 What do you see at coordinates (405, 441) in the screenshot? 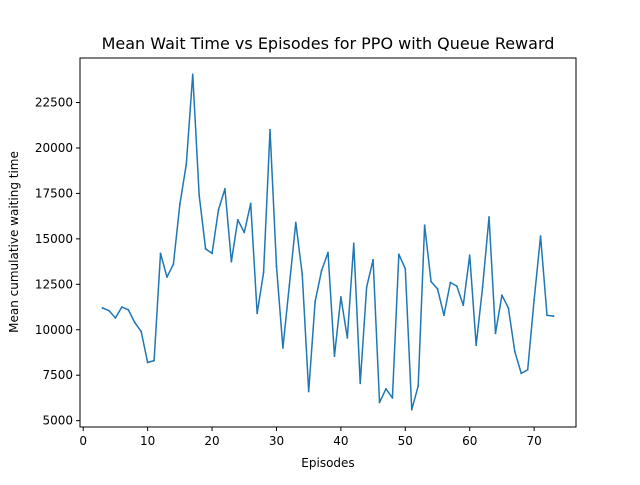
I see `x-tick-label: 50` at bounding box center [405, 441].